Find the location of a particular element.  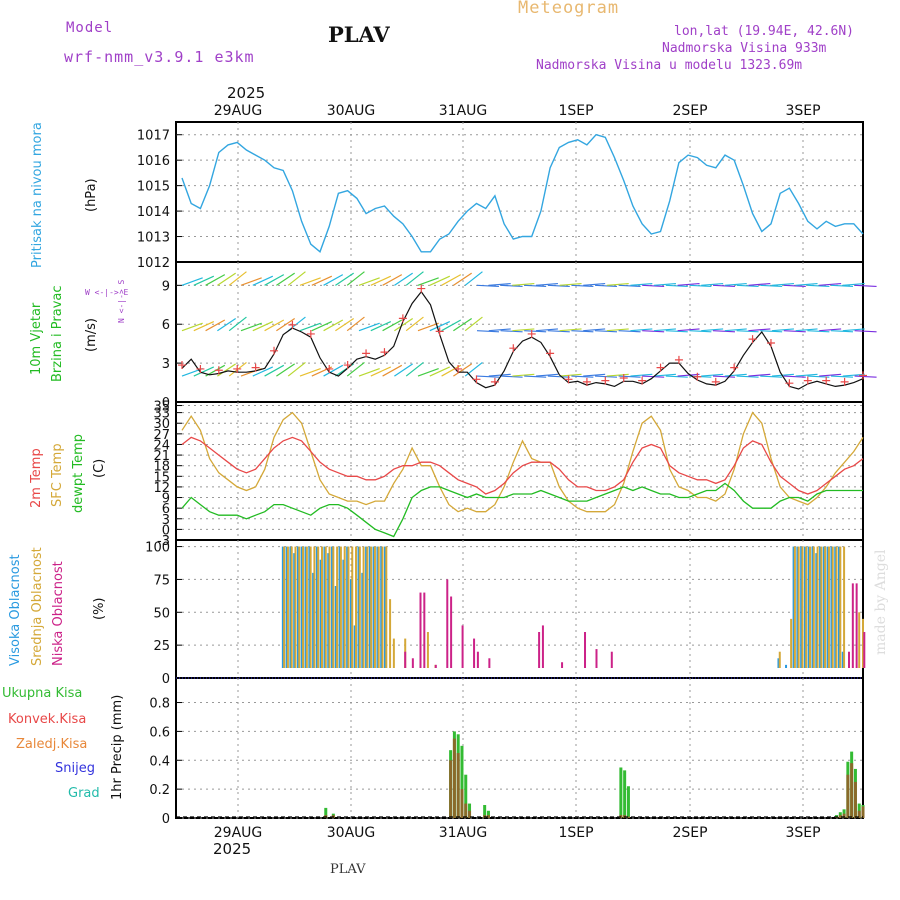

sfc-temp-line is located at coordinates (522, 462).